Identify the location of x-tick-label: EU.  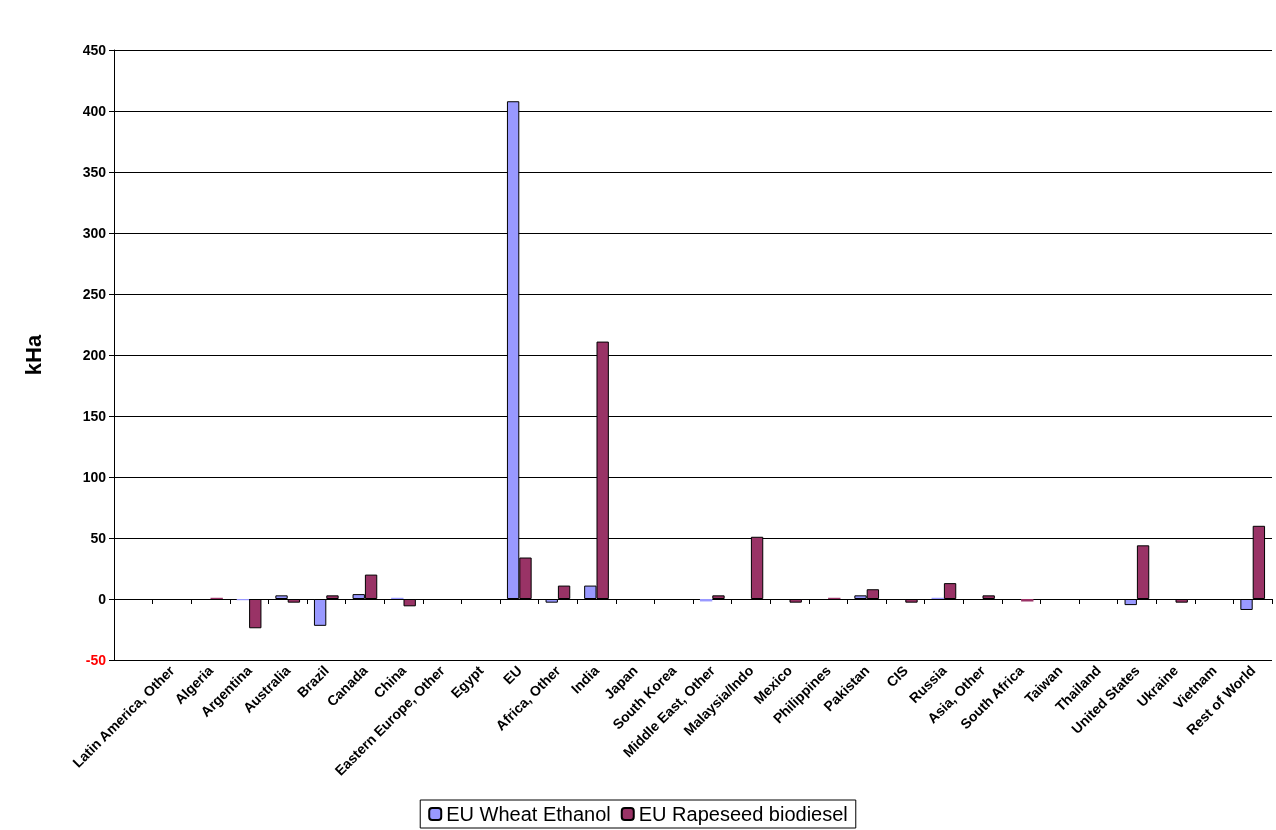
(512, 675).